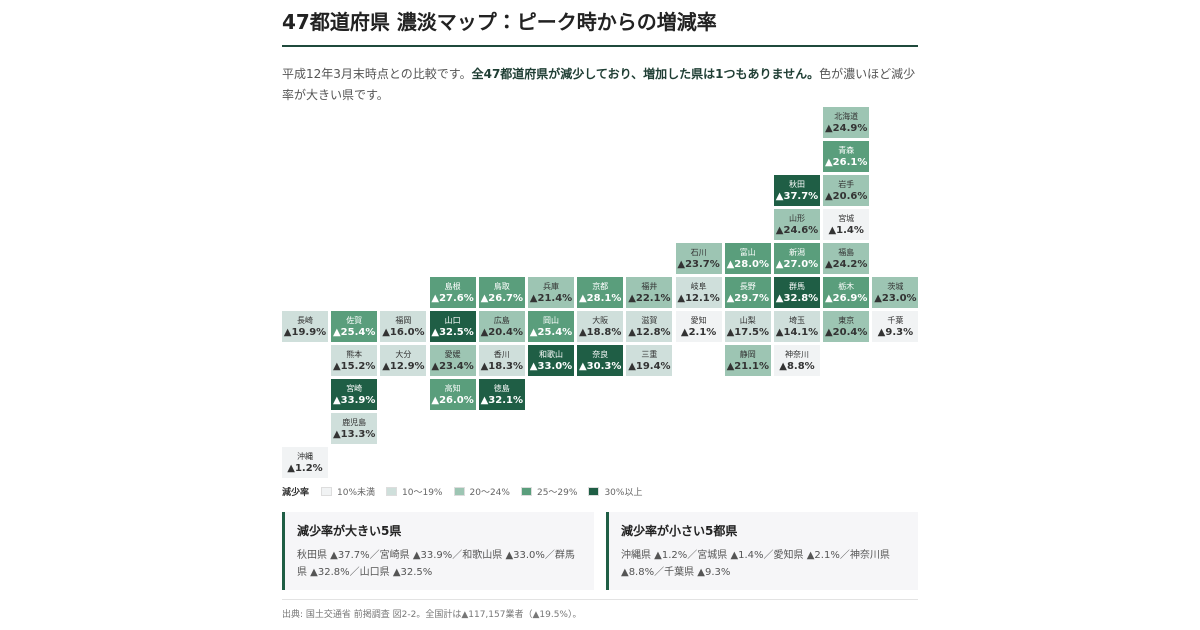  What do you see at coordinates (747, 286) in the screenshot?
I see `tile-name: 長野` at bounding box center [747, 286].